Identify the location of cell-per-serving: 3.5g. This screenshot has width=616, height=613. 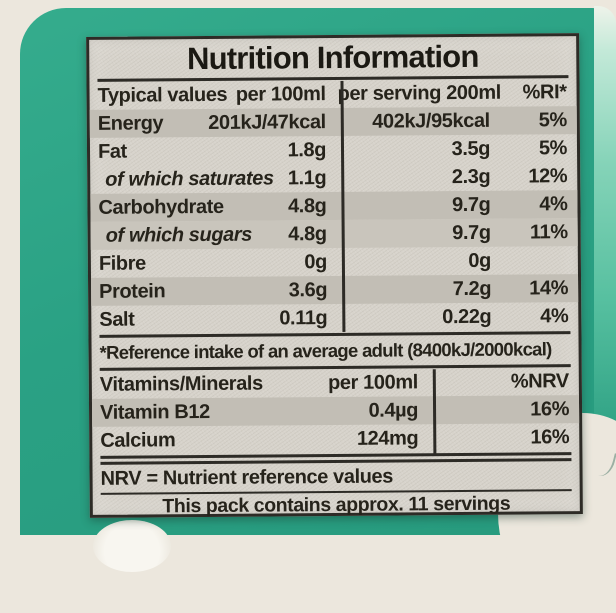
(471, 148).